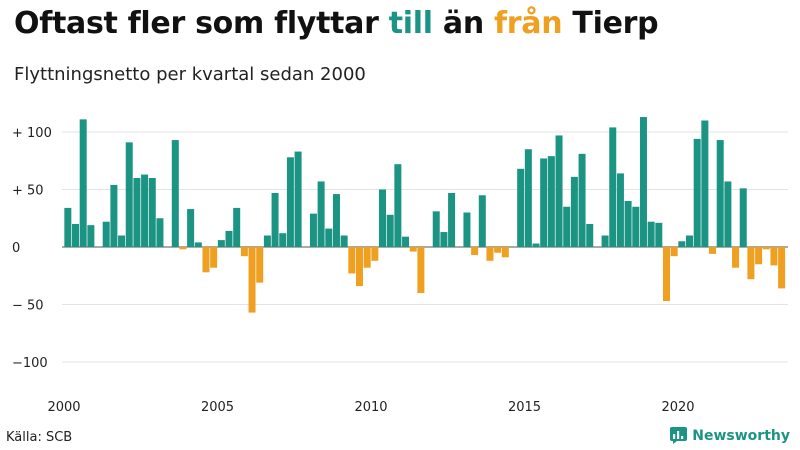  Describe the element at coordinates (16, 248) in the screenshot. I see `y-tick-label: 0` at that location.